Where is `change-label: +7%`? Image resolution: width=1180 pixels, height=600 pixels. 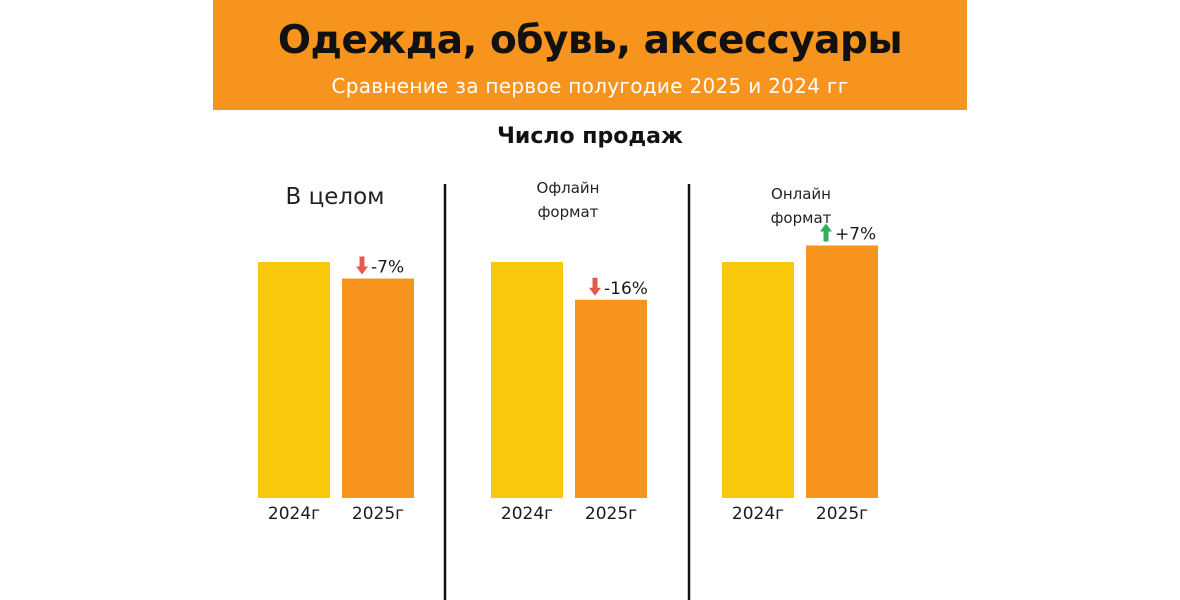 change-label: +7% is located at coordinates (855, 234).